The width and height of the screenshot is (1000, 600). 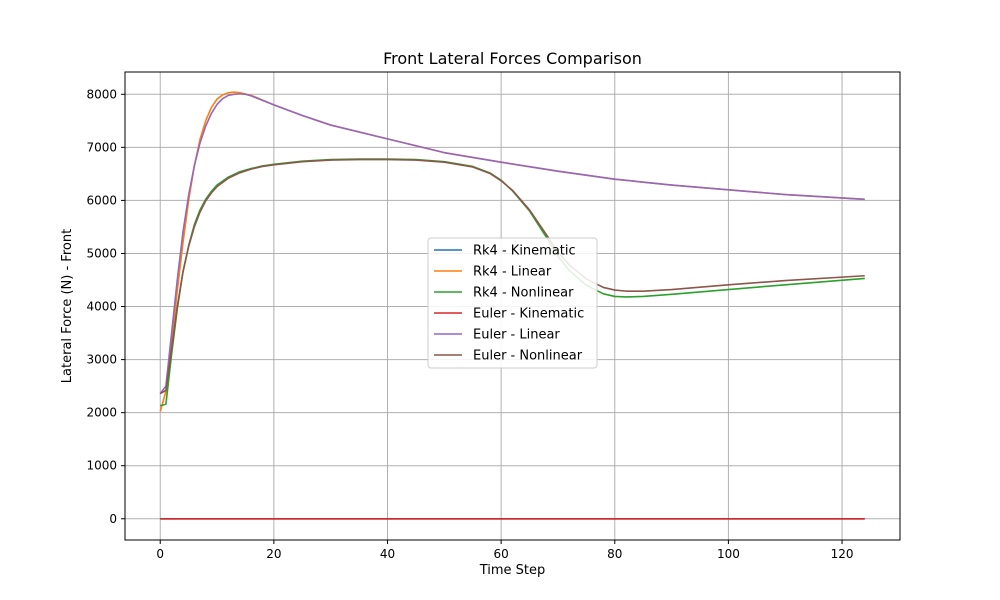 I want to click on x-tick-label: 0, so click(x=160, y=554).